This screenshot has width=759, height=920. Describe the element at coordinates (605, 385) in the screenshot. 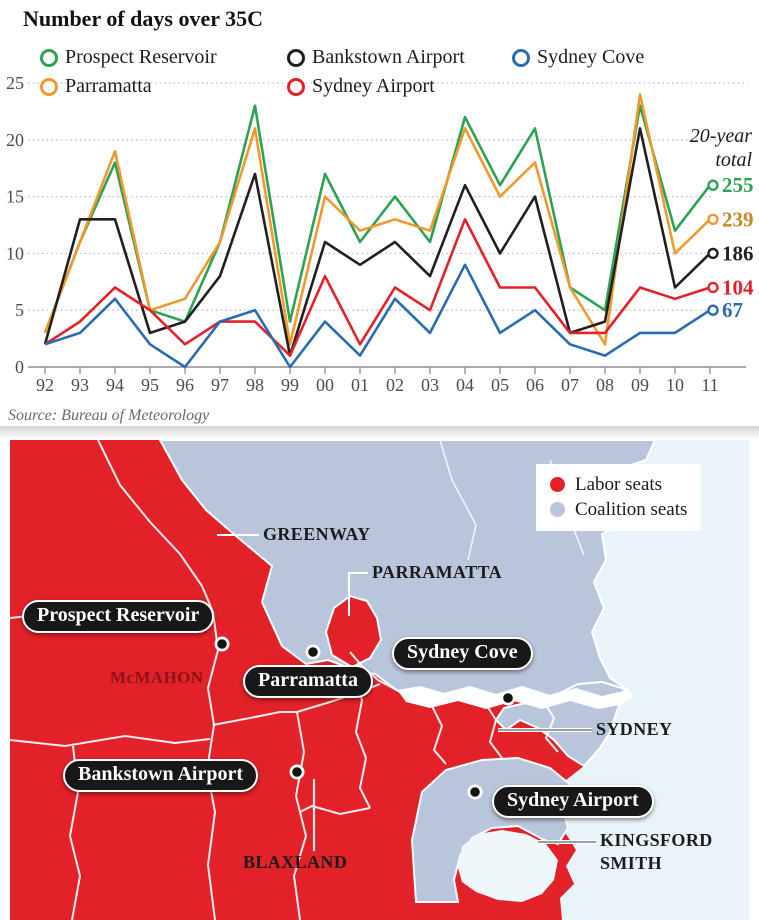

I see `x-tick-label: 08` at that location.